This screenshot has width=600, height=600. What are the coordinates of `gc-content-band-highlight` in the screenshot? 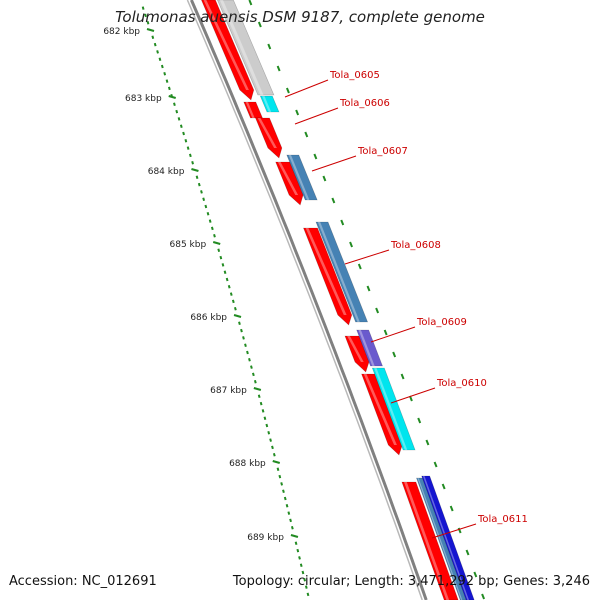 It's located at (241, 47).